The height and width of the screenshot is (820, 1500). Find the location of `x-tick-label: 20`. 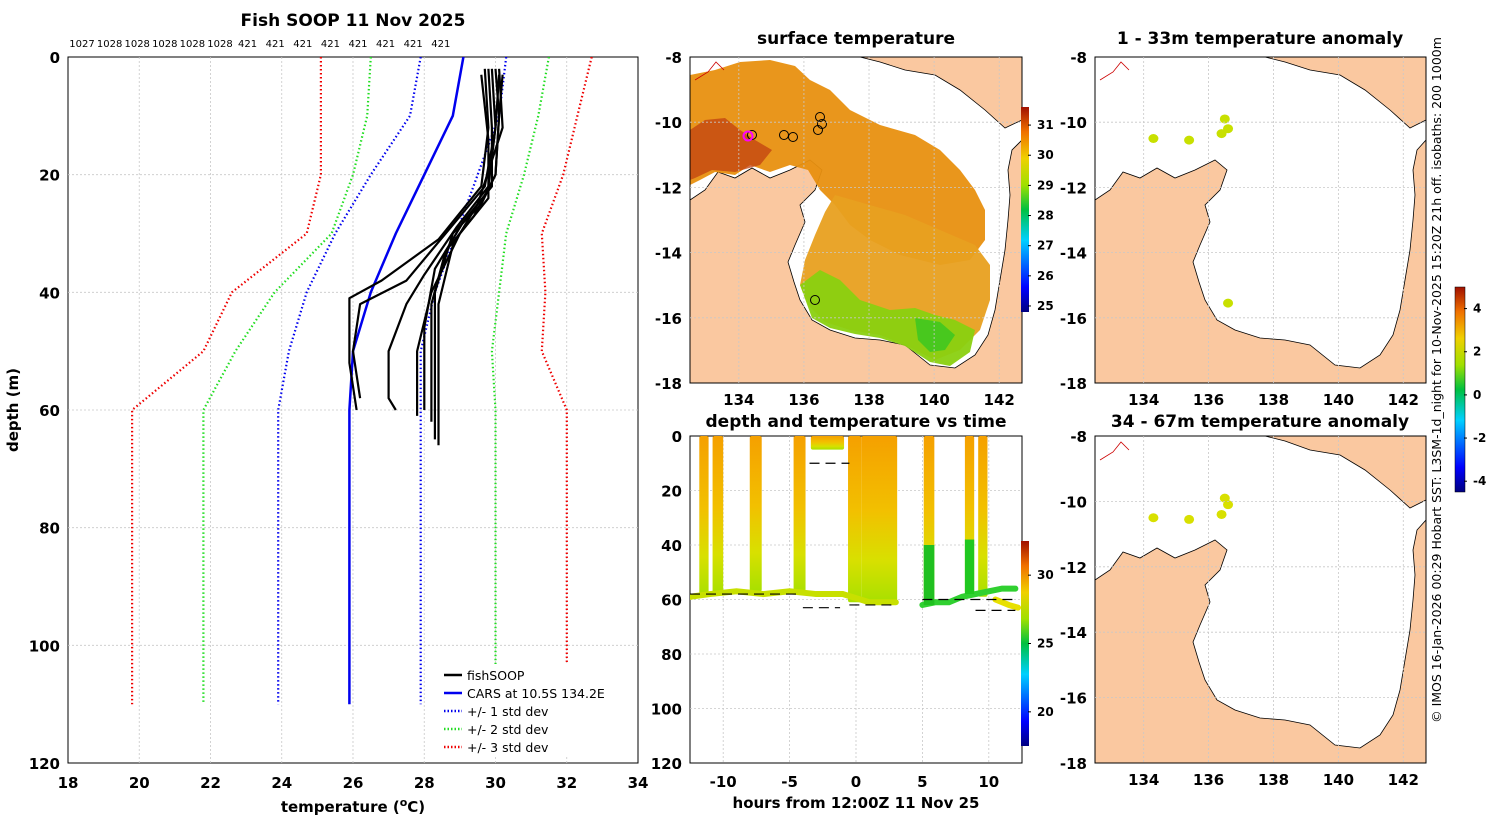

x-tick-label: 20 is located at coordinates (139, 783).